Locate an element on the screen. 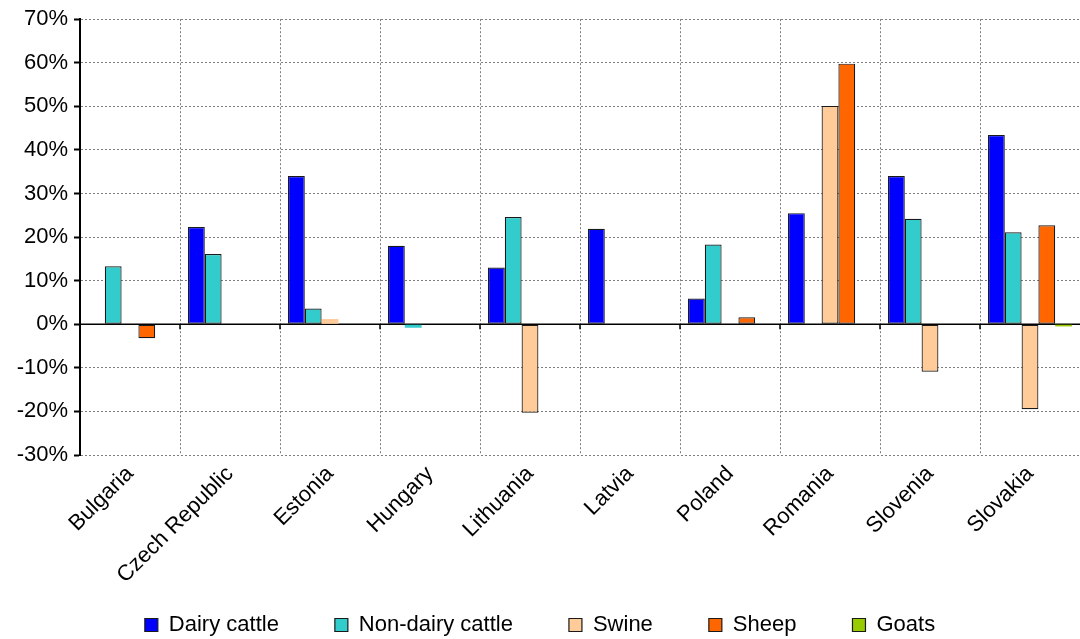  y-tick-label: 10% is located at coordinates (45, 279).